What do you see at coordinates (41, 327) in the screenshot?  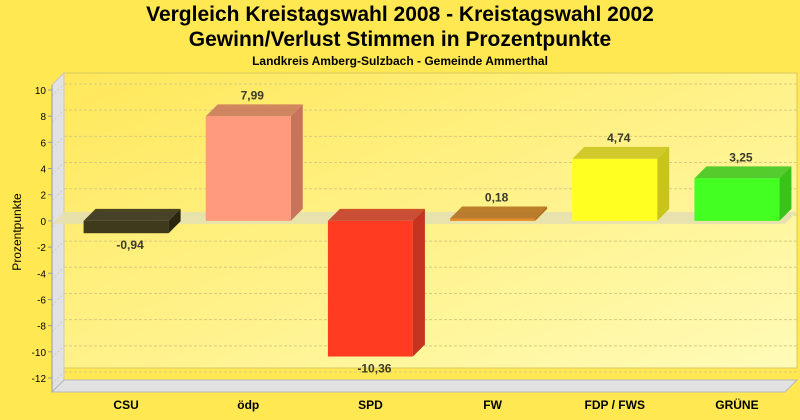 I see `y-tick-label: -8` at bounding box center [41, 327].